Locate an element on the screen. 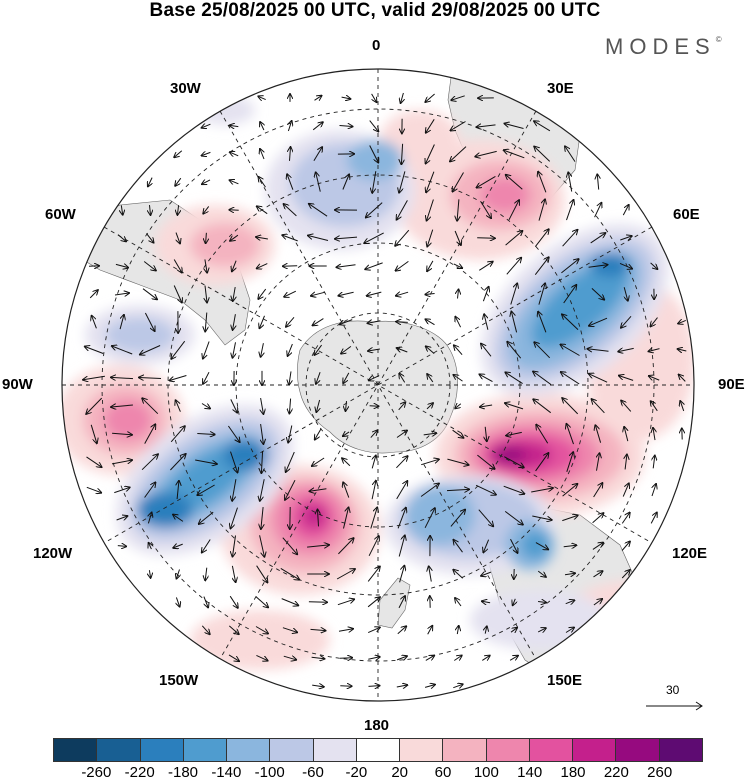 This screenshot has width=750, height=783. lon-label-60e: 60E is located at coordinates (686, 214).